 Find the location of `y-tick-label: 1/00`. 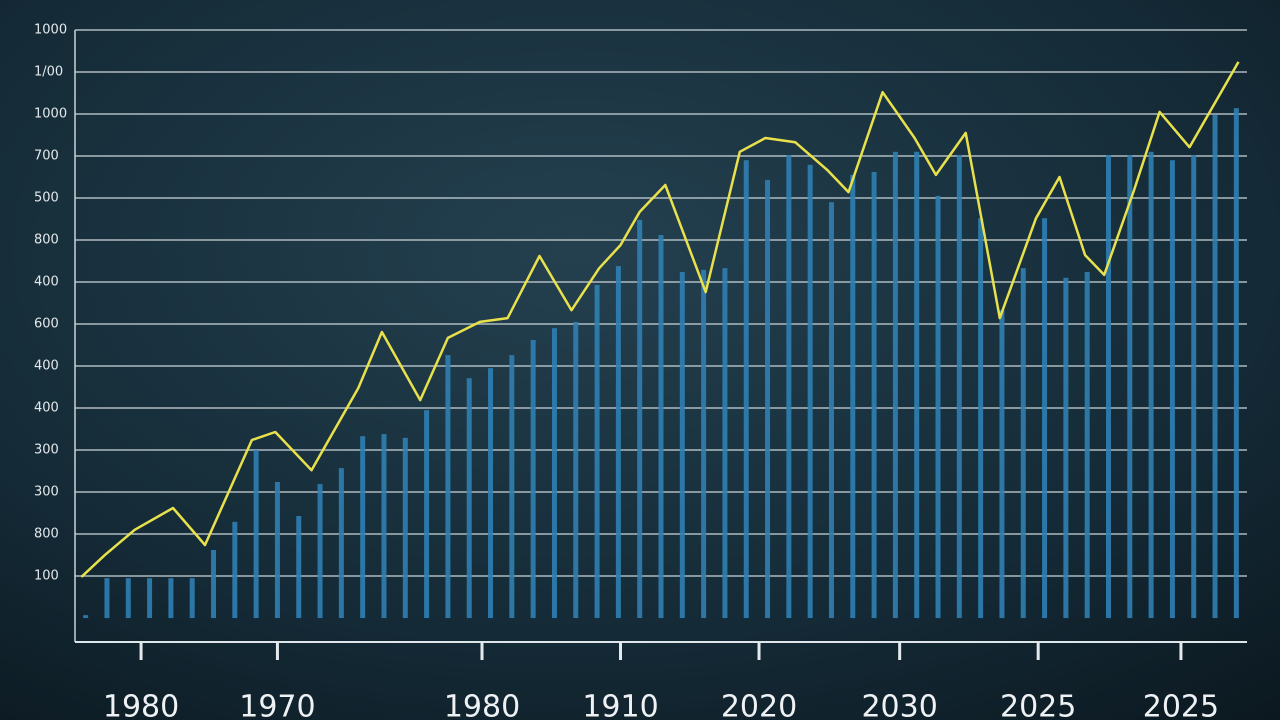

y-tick-label: 1/00 is located at coordinates (48, 72).